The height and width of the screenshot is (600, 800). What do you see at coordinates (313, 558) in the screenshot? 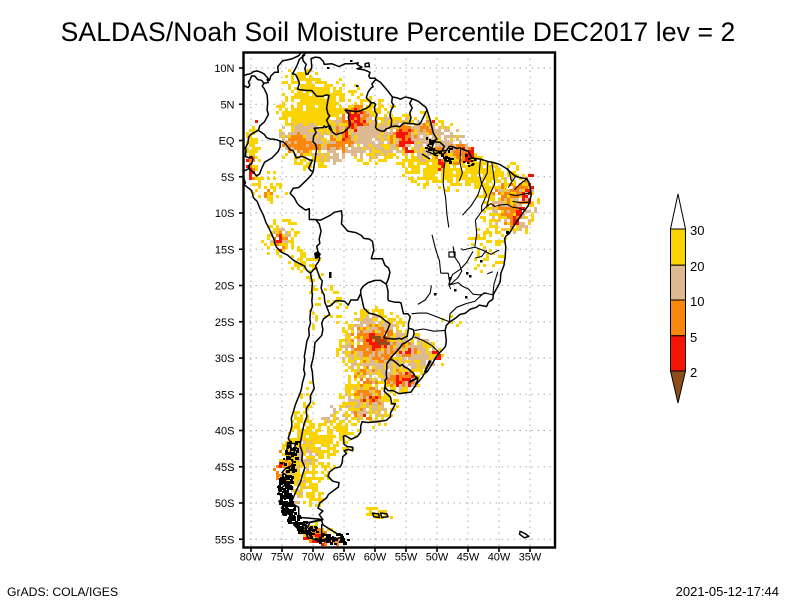
I see `svg-text: 70W` at bounding box center [313, 558].